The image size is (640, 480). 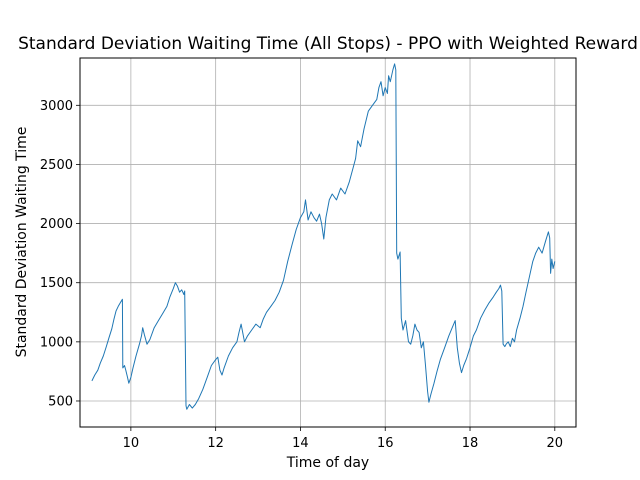 What do you see at coordinates (300, 443) in the screenshot?
I see `x-tick-label: 14` at bounding box center [300, 443].